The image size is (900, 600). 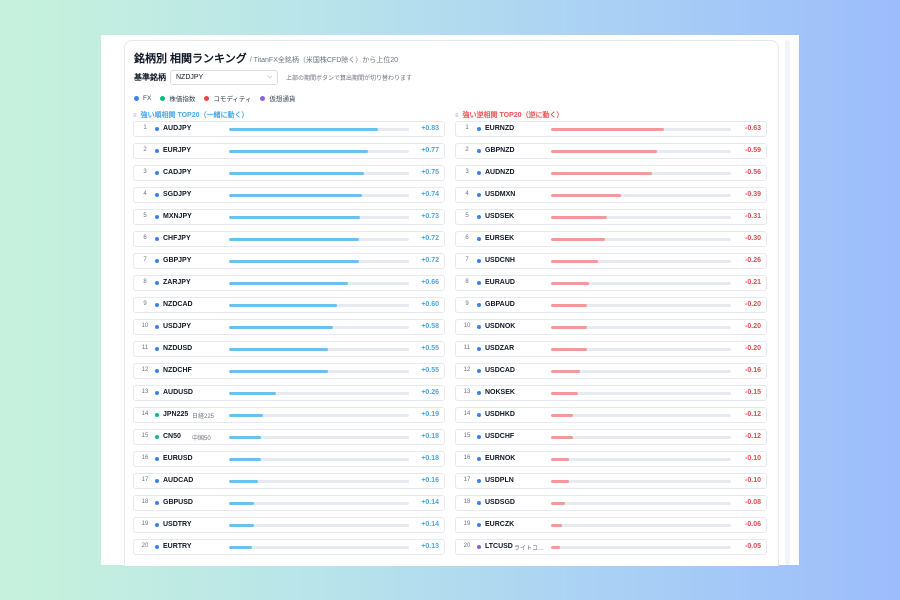 I want to click on correlation-value: +0.75, so click(x=430, y=172).